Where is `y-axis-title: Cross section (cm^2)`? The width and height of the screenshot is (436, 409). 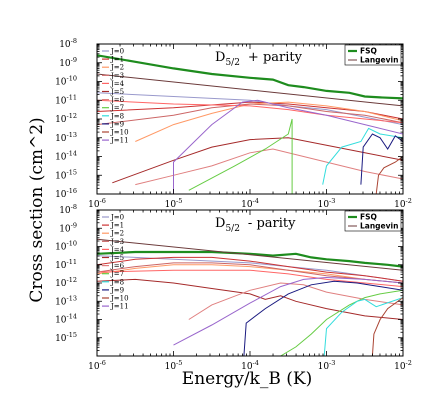 y-axis-title: Cross section (cm^2) is located at coordinates (37, 209).